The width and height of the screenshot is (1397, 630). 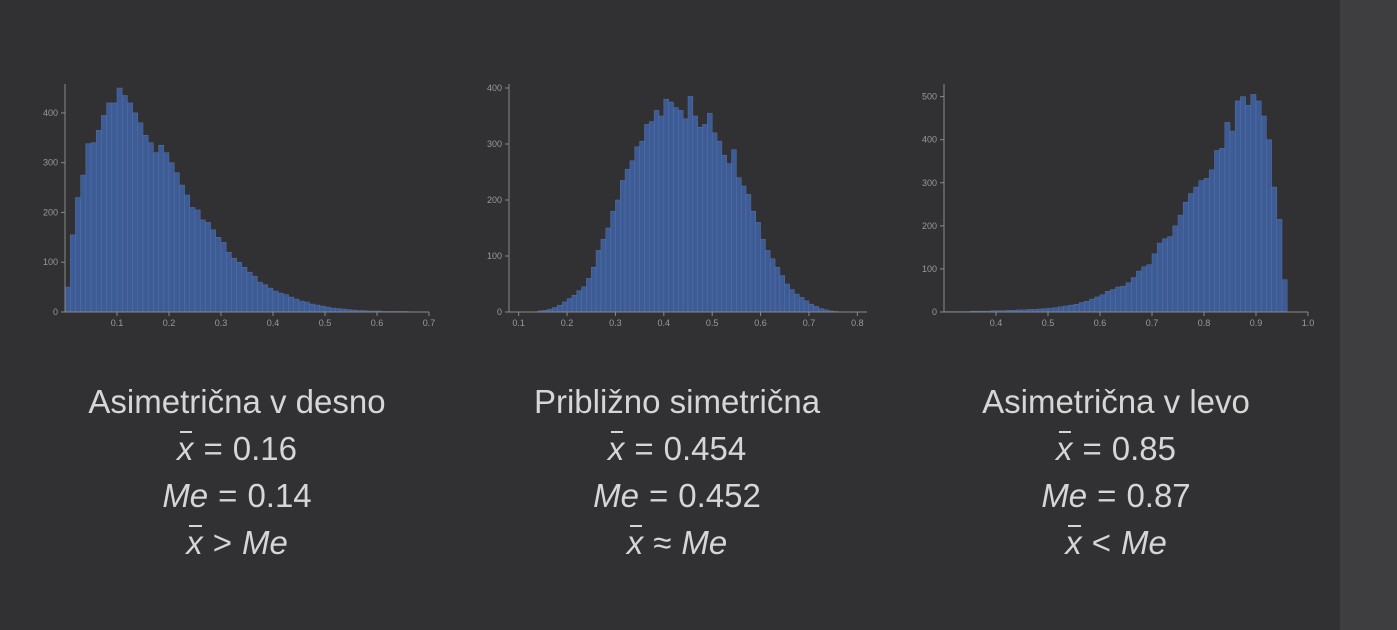 What do you see at coordinates (237, 542) in the screenshot?
I see `caption-relation-line: x > Me` at bounding box center [237, 542].